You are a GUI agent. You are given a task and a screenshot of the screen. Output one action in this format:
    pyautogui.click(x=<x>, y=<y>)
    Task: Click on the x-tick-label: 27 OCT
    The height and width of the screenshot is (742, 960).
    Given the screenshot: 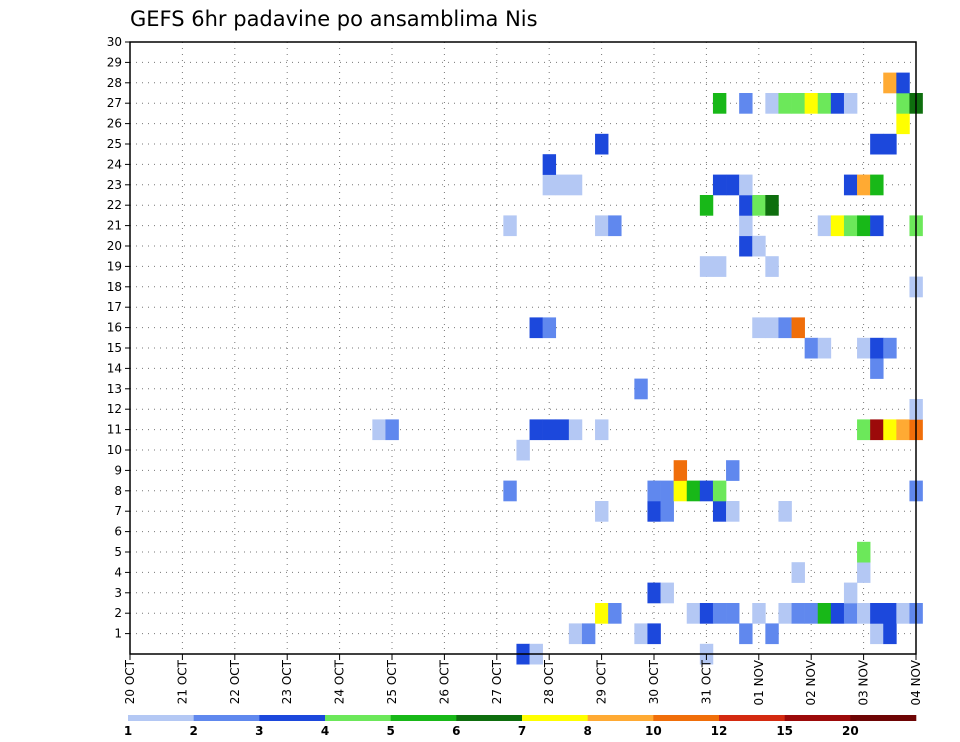 What is the action you would take?
    pyautogui.click(x=497, y=681)
    